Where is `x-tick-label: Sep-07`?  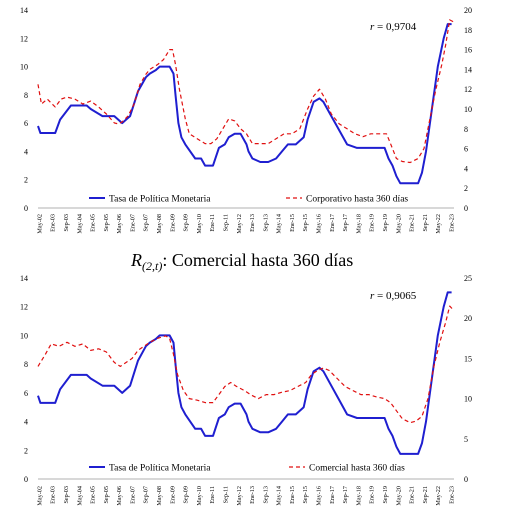 x-tick-label: Sep-07 is located at coordinates (146, 223).